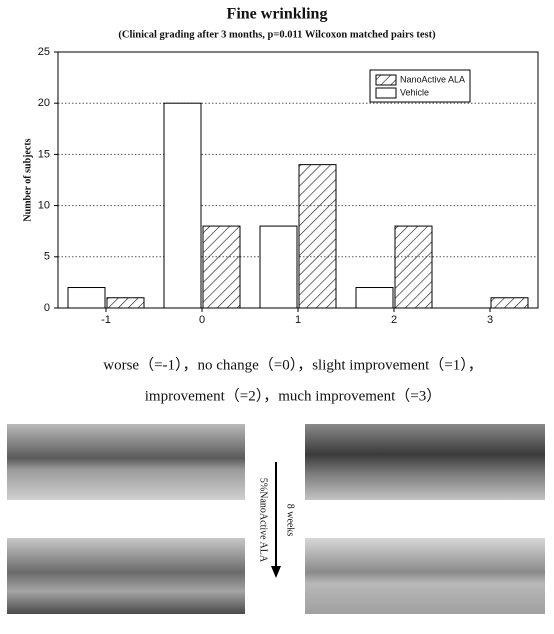  What do you see at coordinates (277, 14) in the screenshot?
I see `chart-title: Fine wrinkling` at bounding box center [277, 14].